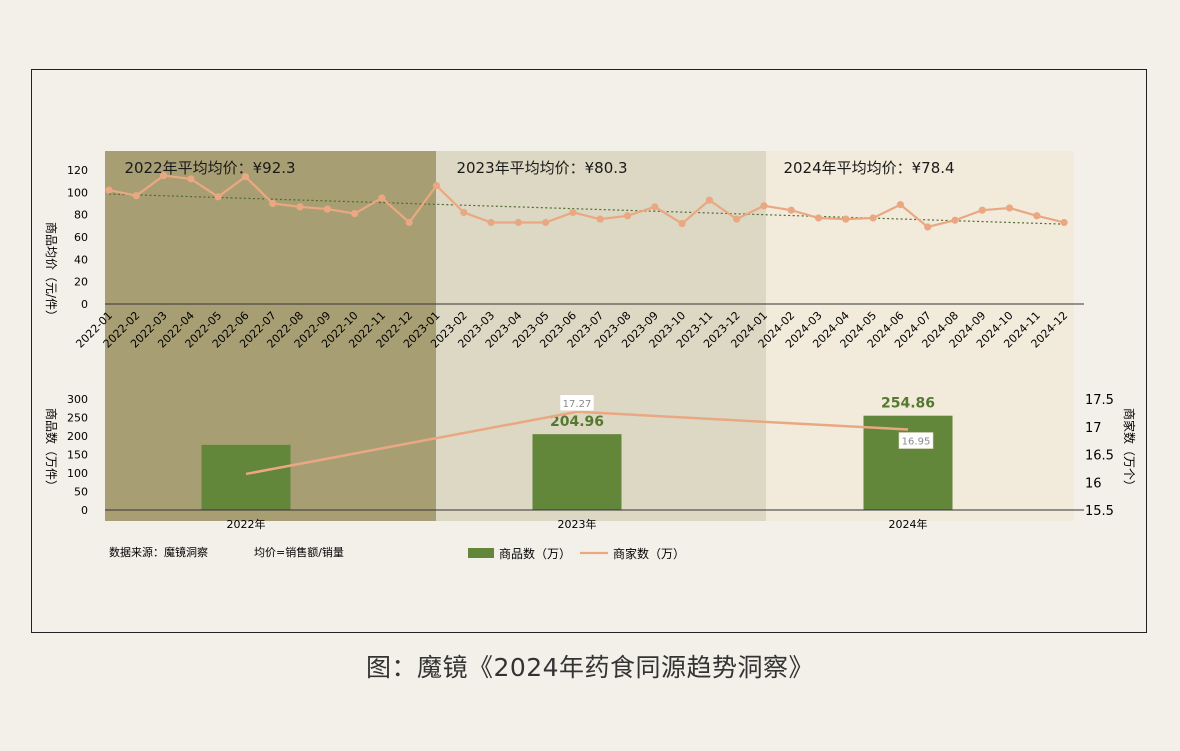  I want to click on count-y-tick: 0, so click(84, 510).